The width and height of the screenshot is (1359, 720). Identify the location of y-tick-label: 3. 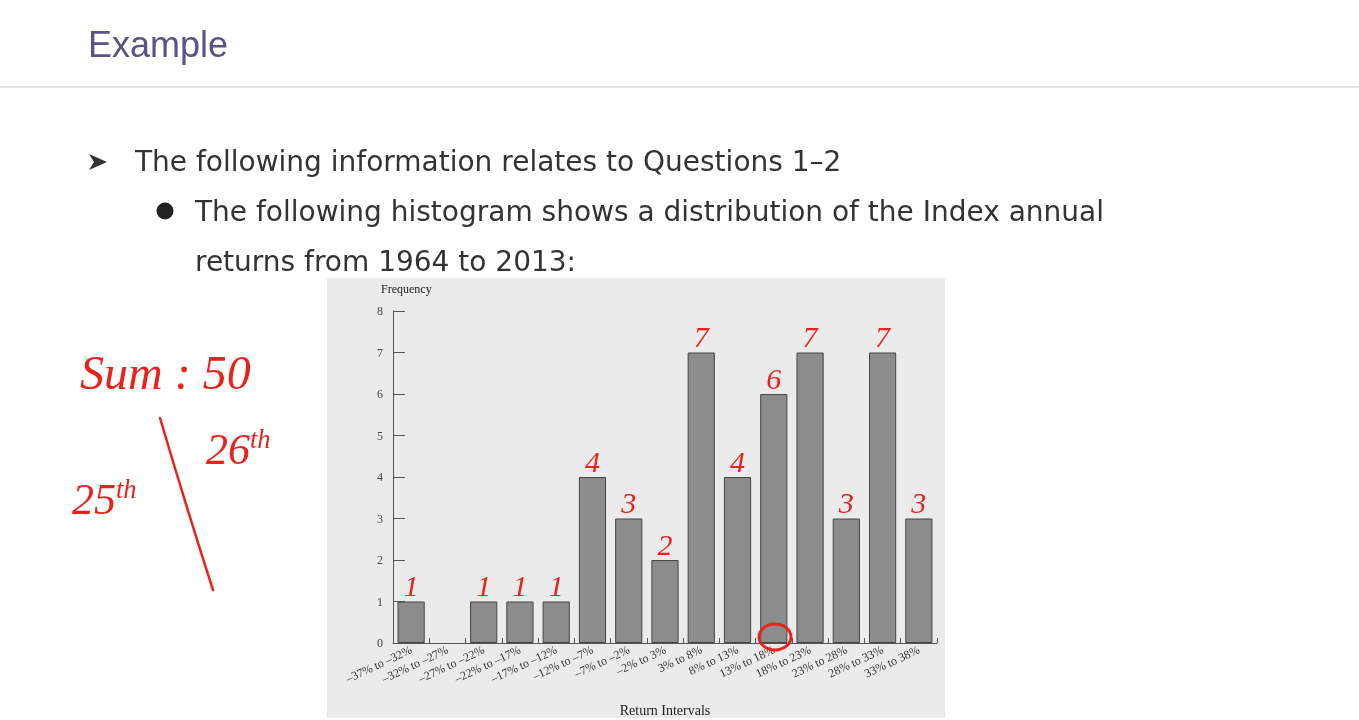
(380, 518).